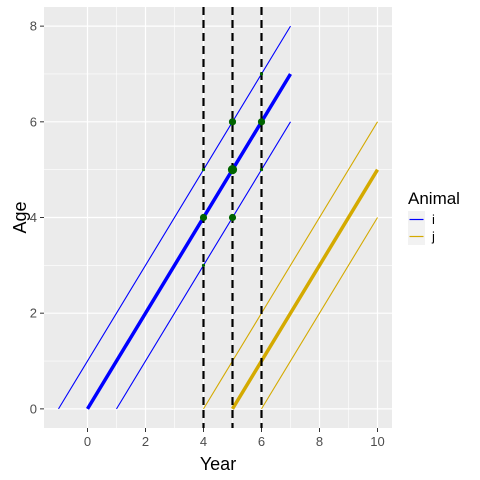  I want to click on y-tick-label: 0, so click(33, 408).